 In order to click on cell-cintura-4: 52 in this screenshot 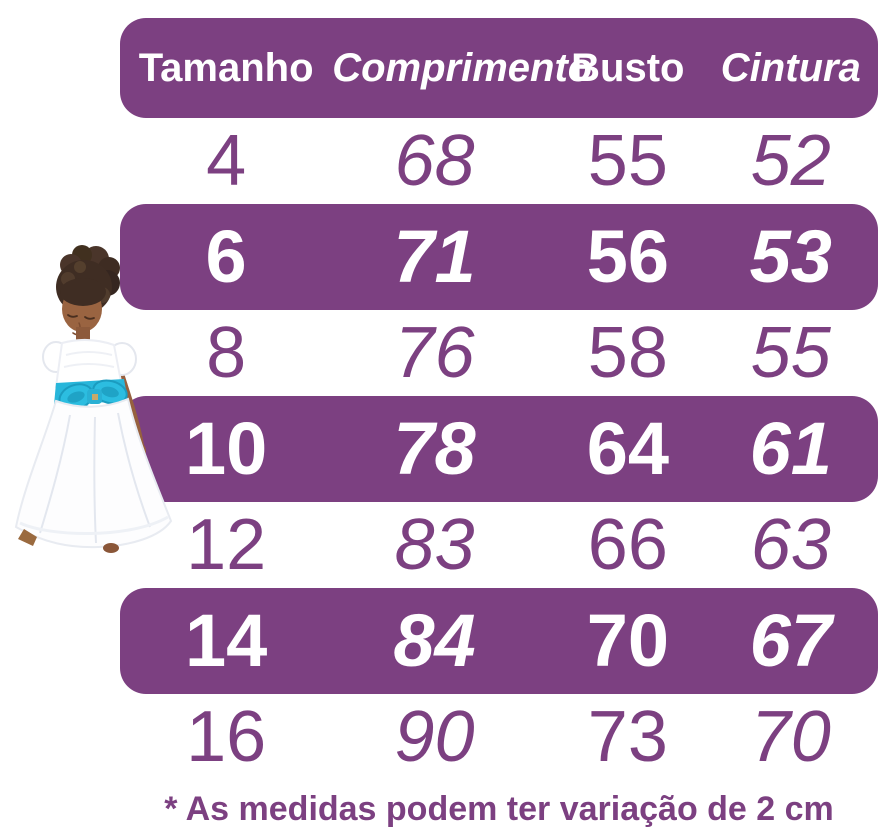, I will do `click(790, 161)`.